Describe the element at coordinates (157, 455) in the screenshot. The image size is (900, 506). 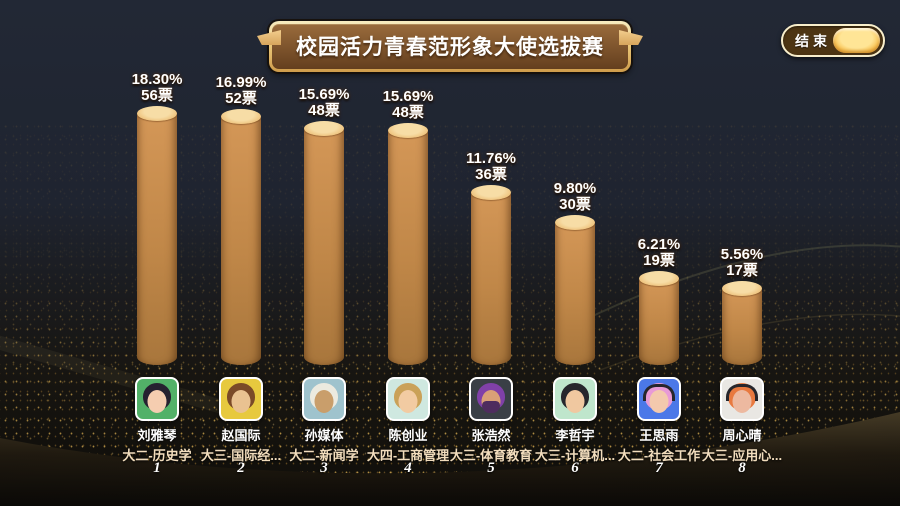
I see `candidate-major: 大二-历史学` at that location.